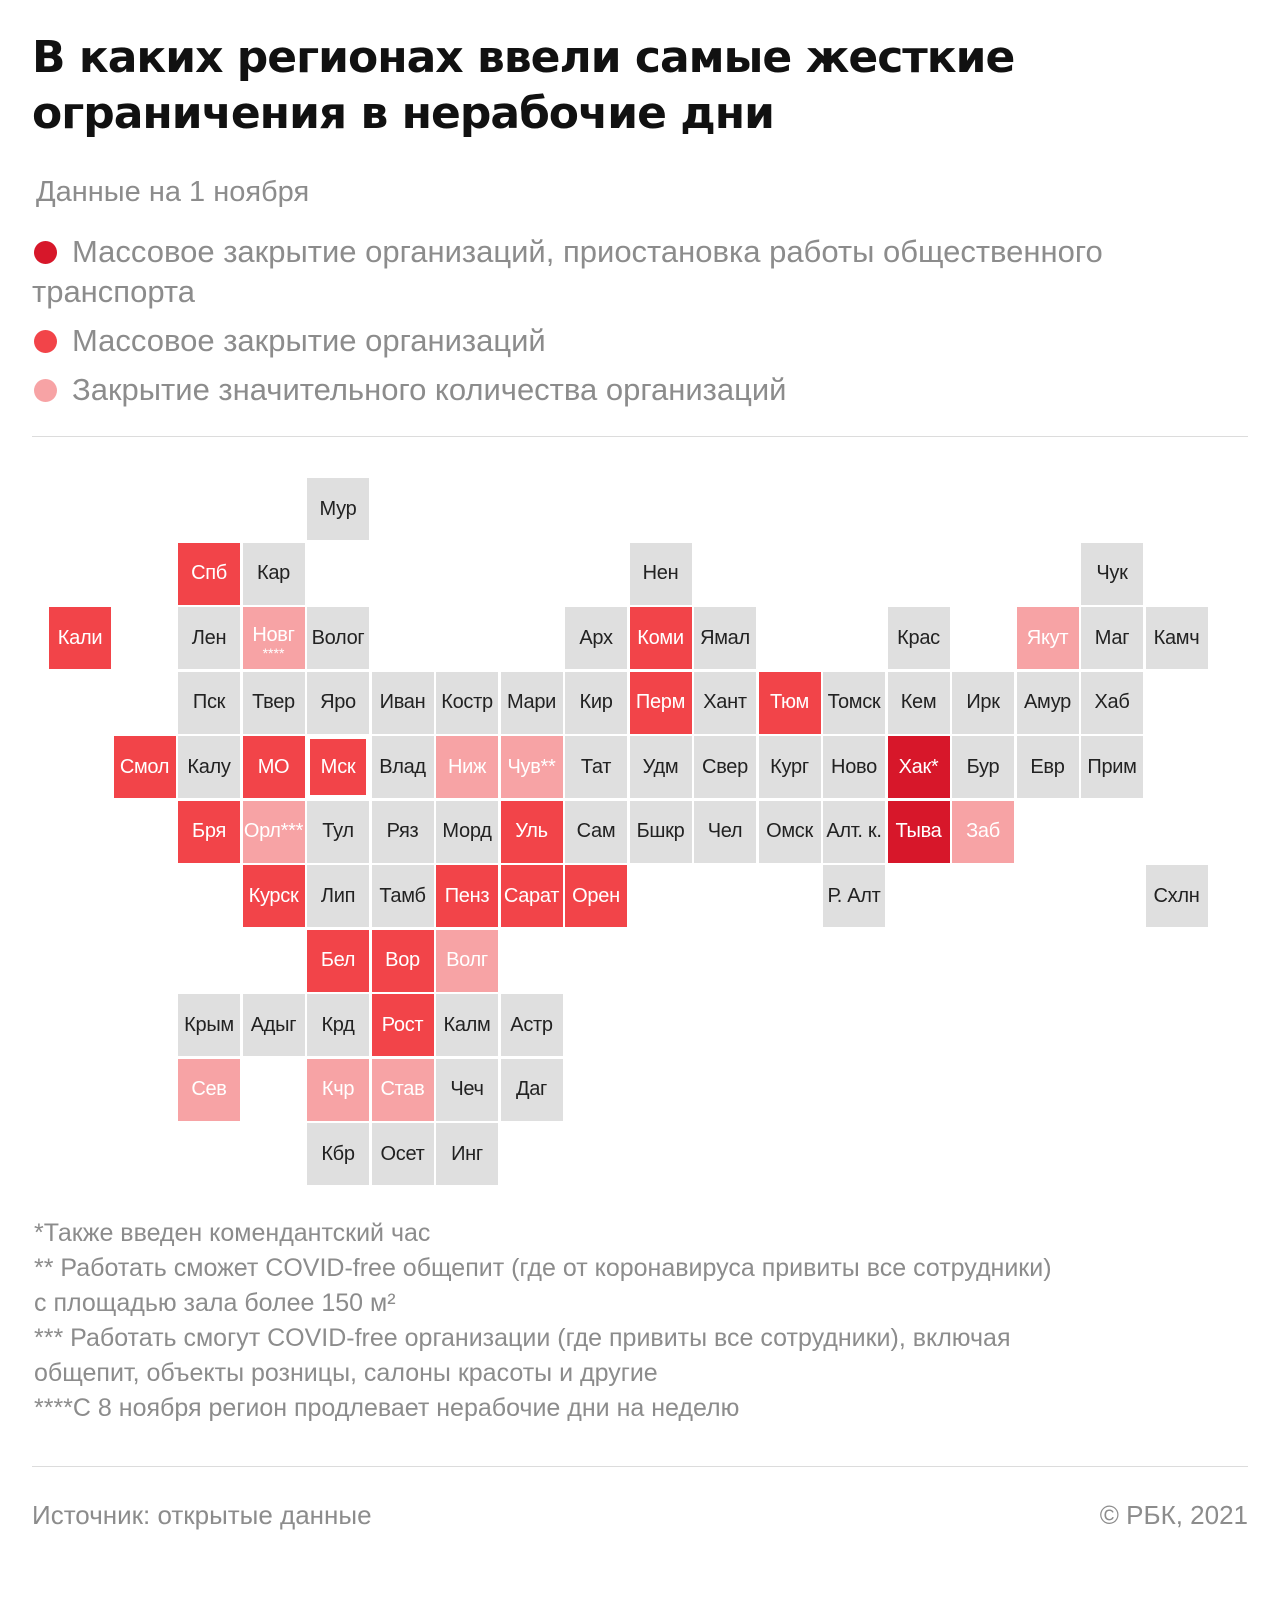 The image size is (1280, 1604). What do you see at coordinates (402, 831) in the screenshot?
I see `region-tile: Ряз` at bounding box center [402, 831].